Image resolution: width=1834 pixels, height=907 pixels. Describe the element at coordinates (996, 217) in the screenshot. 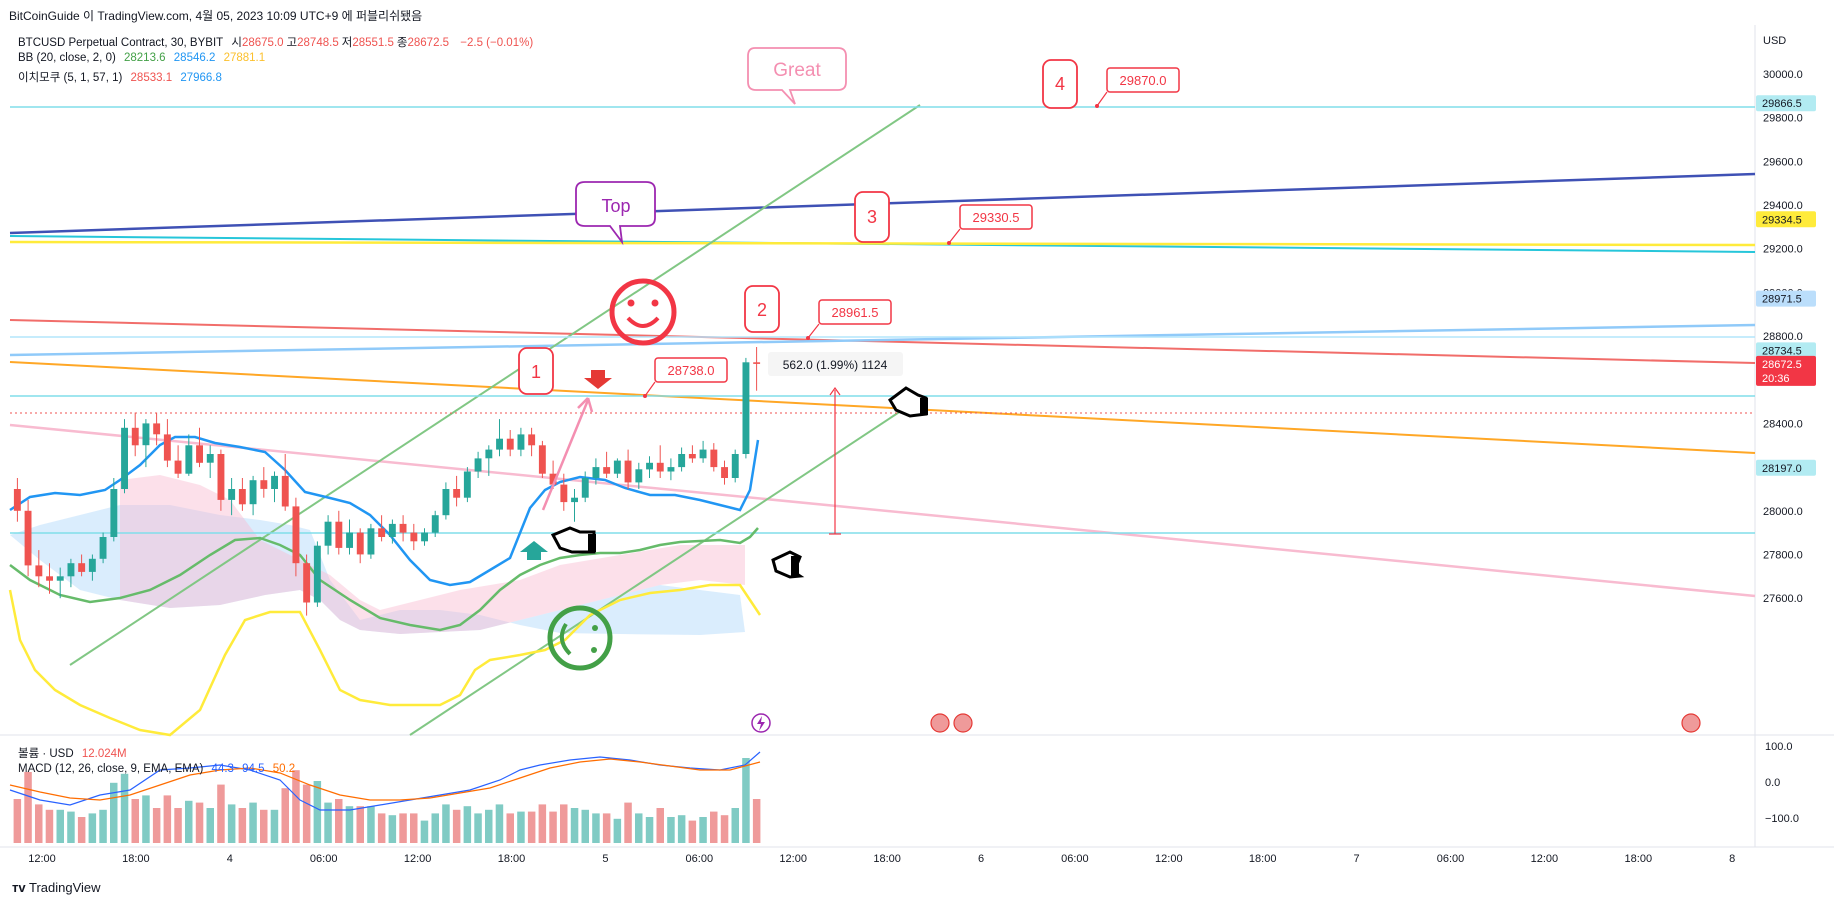

I see `svg-text: 29330.5` at that location.